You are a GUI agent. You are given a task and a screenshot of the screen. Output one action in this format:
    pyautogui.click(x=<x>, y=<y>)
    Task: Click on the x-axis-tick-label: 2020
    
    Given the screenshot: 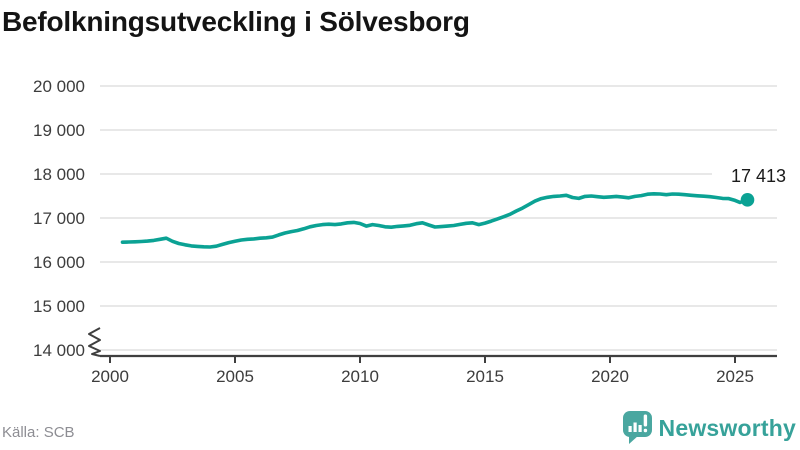 What is the action you would take?
    pyautogui.click(x=610, y=376)
    